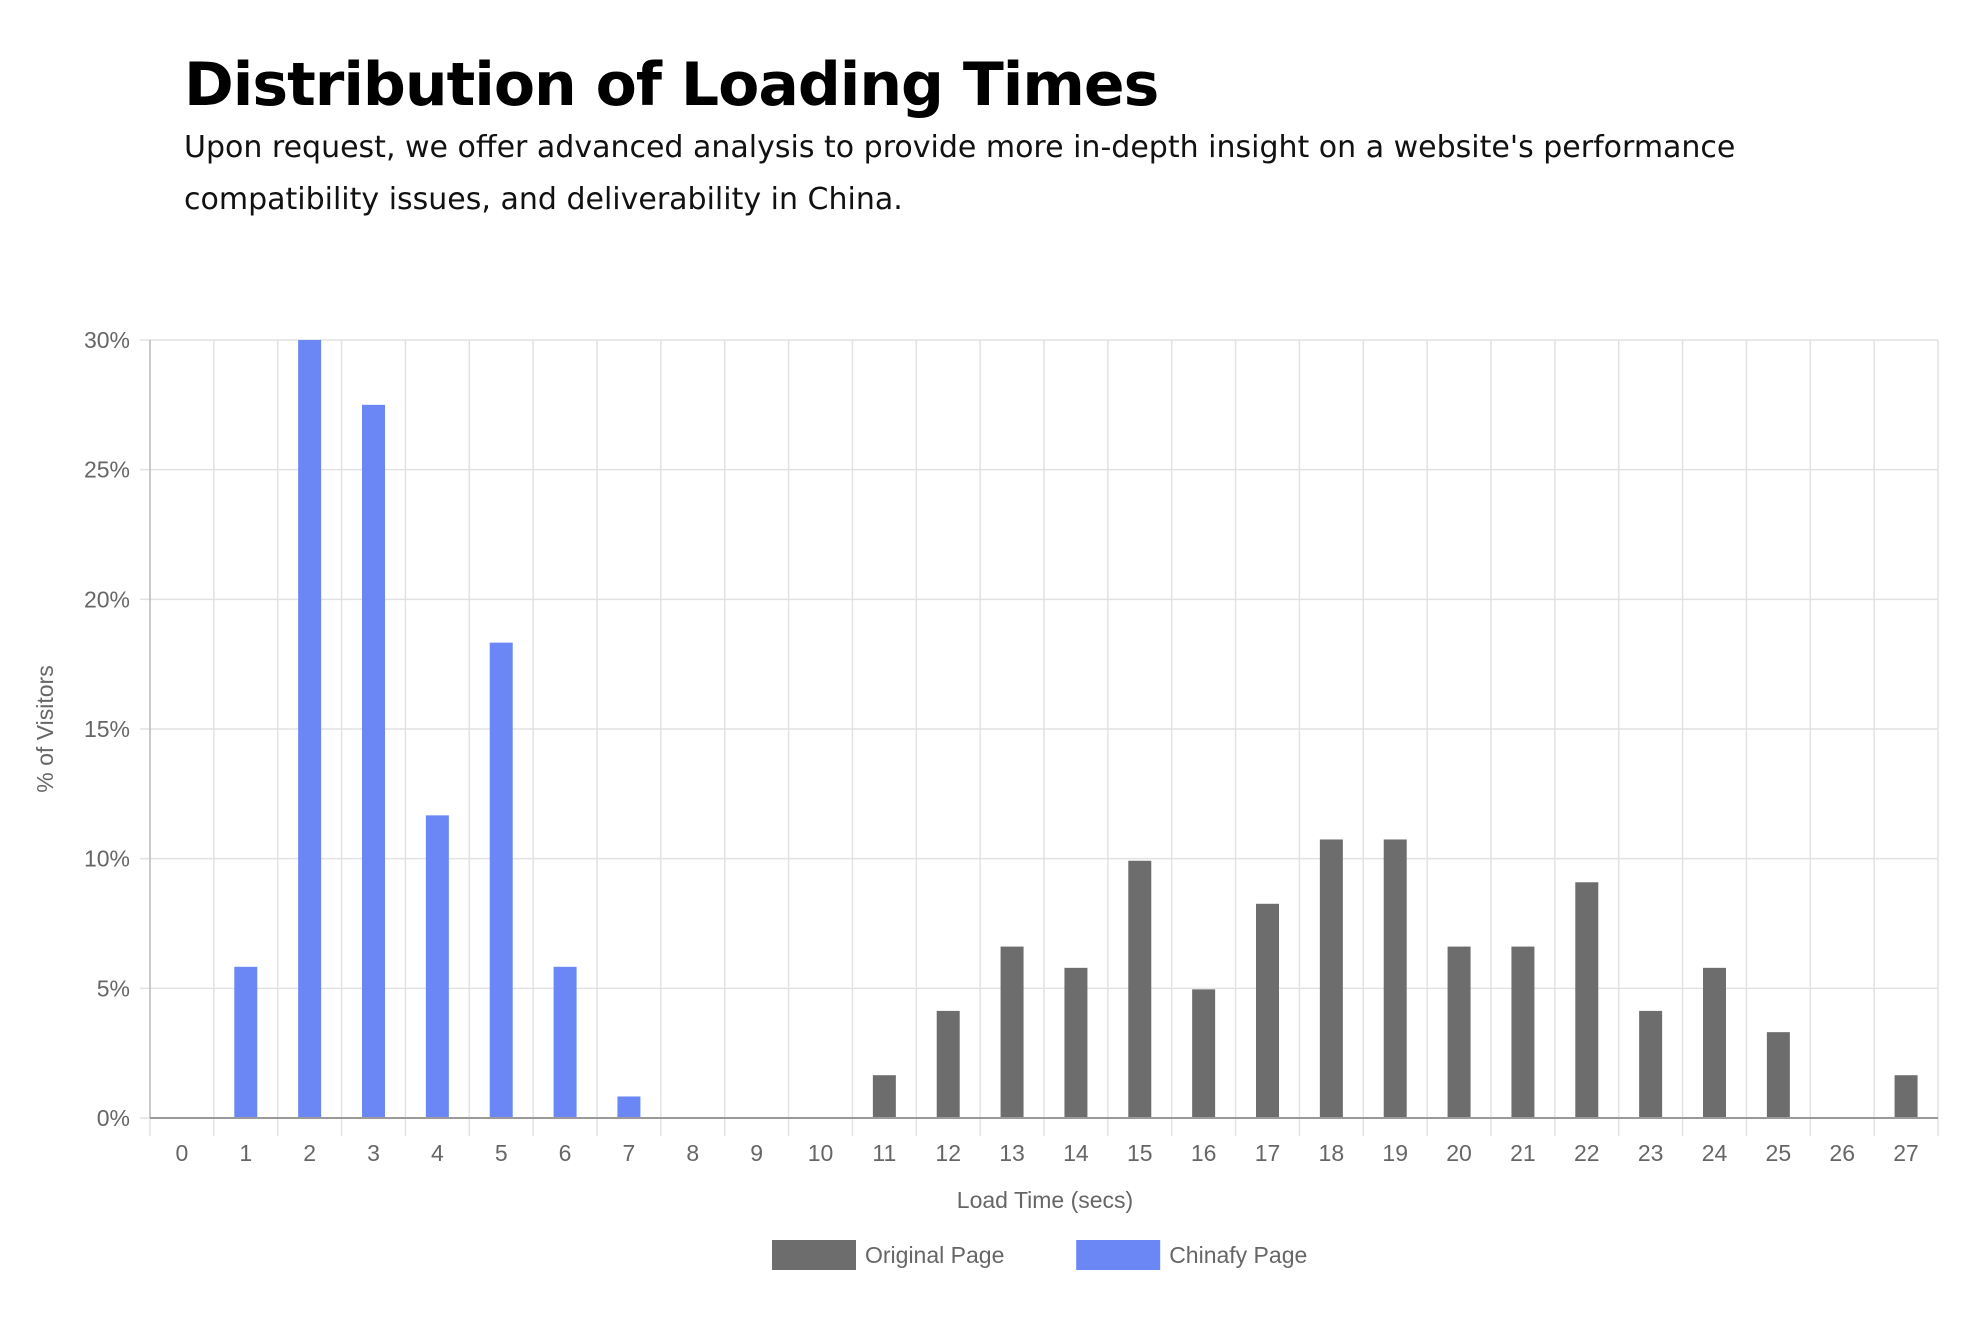 Image resolution: width=1962 pixels, height=1328 pixels. What do you see at coordinates (45, 728) in the screenshot?
I see `y-axis-title: % of Visitors` at bounding box center [45, 728].